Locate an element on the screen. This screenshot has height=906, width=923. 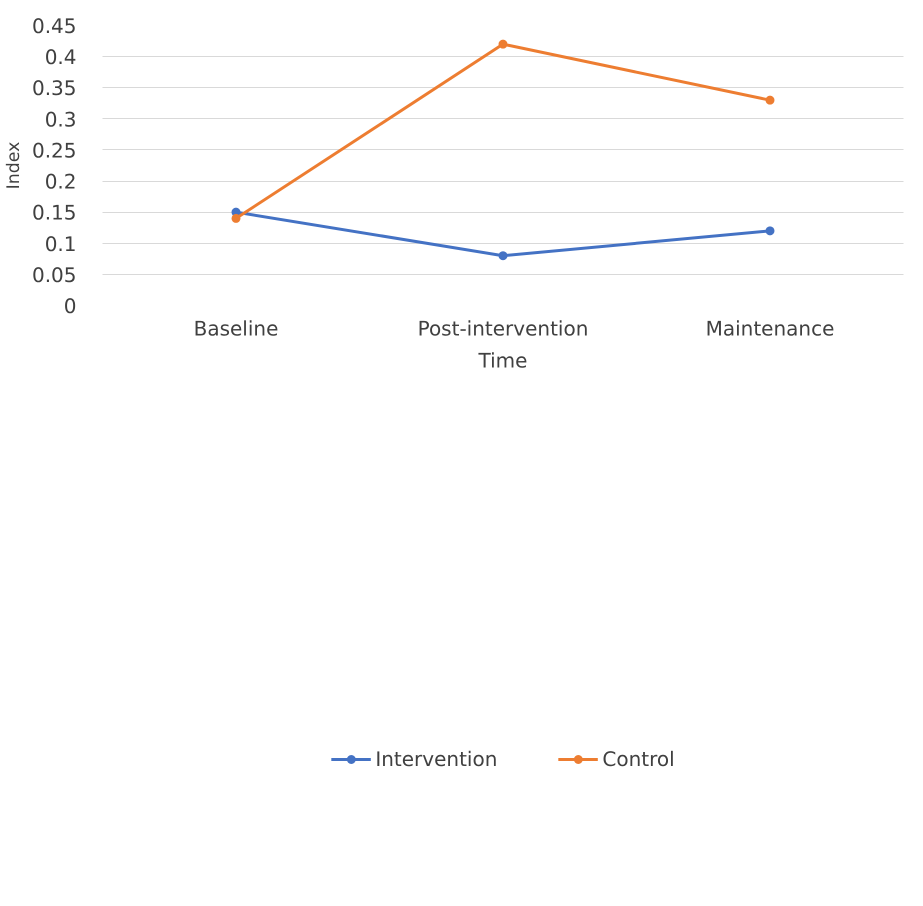
y-tick-label: 0.4 is located at coordinates (60, 57).